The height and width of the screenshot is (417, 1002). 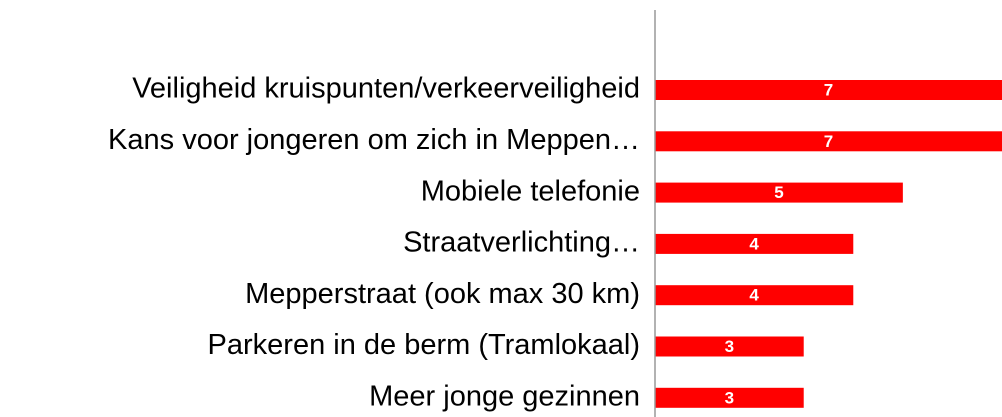 I want to click on category-label: Mobiele telefonie, so click(x=530, y=191).